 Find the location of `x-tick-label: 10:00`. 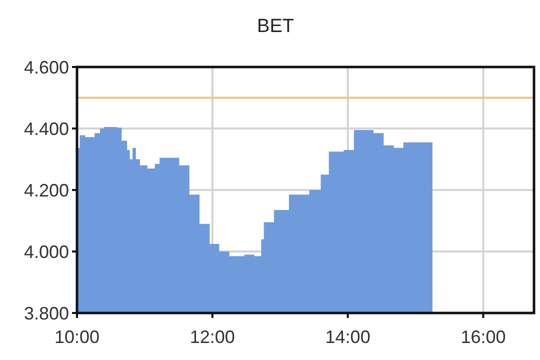

x-tick-label: 10:00 is located at coordinates (77, 337).